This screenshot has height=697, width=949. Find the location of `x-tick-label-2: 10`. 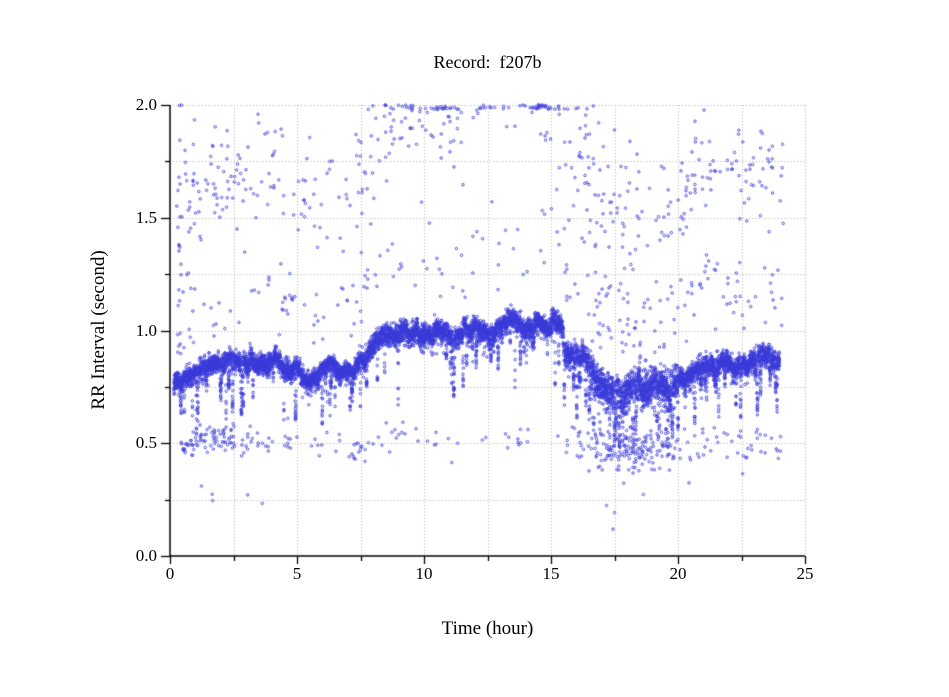

x-tick-label-2: 10 is located at coordinates (424, 573).